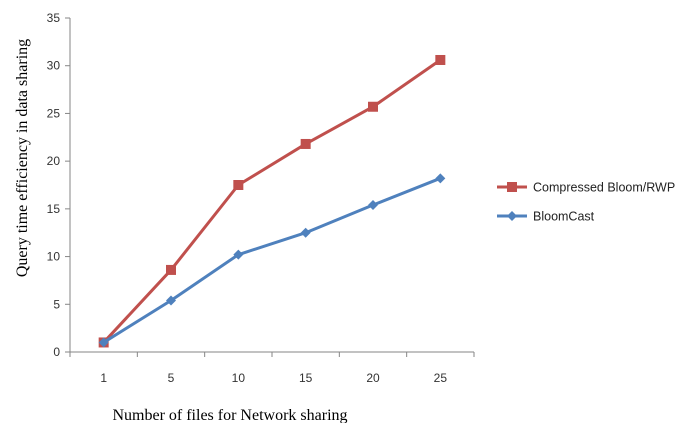 The width and height of the screenshot is (690, 423). Describe the element at coordinates (54, 209) in the screenshot. I see `y-tick-label-3: 15` at that location.